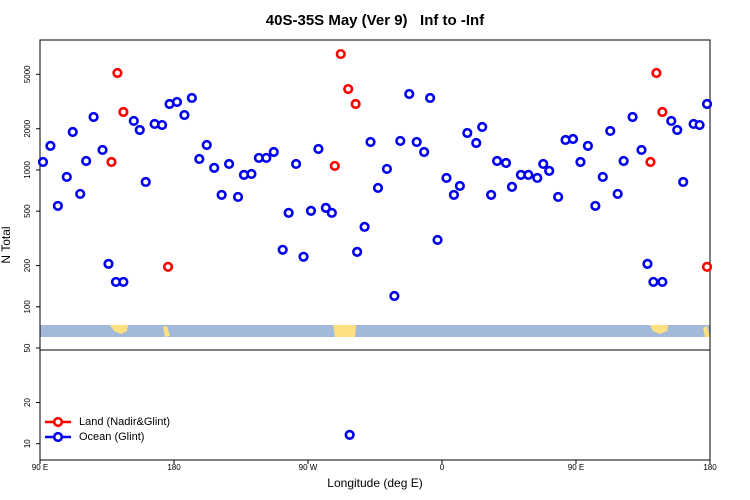  What do you see at coordinates (27, 401) in the screenshot?
I see `y-tick-label: 20` at bounding box center [27, 401].